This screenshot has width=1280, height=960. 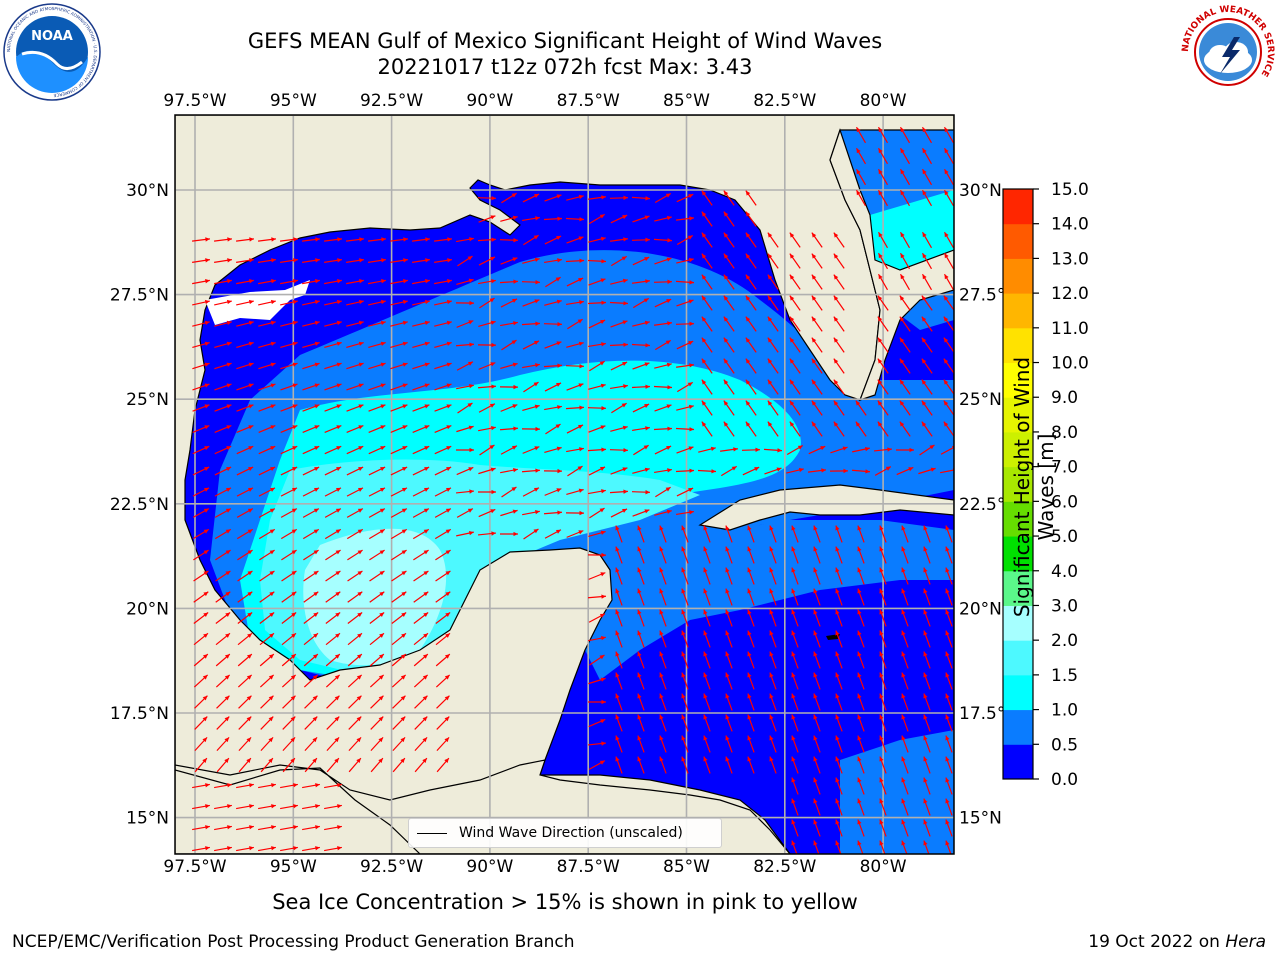 I want to click on colorbar-tick-label: 3.0, so click(x=1064, y=606).